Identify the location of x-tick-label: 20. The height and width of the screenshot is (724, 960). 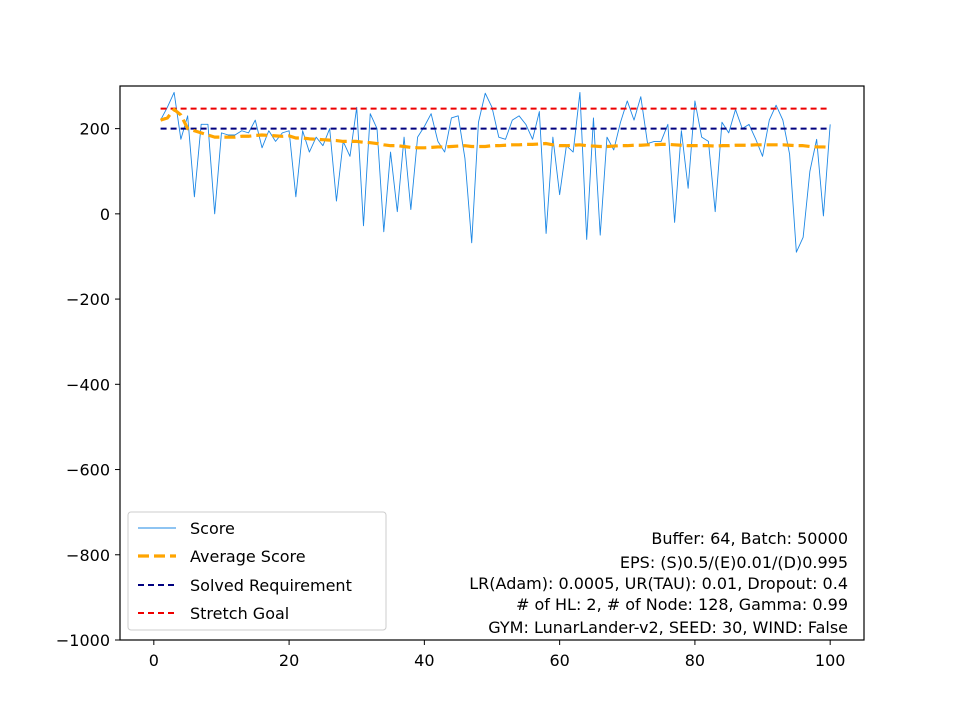
(289, 660).